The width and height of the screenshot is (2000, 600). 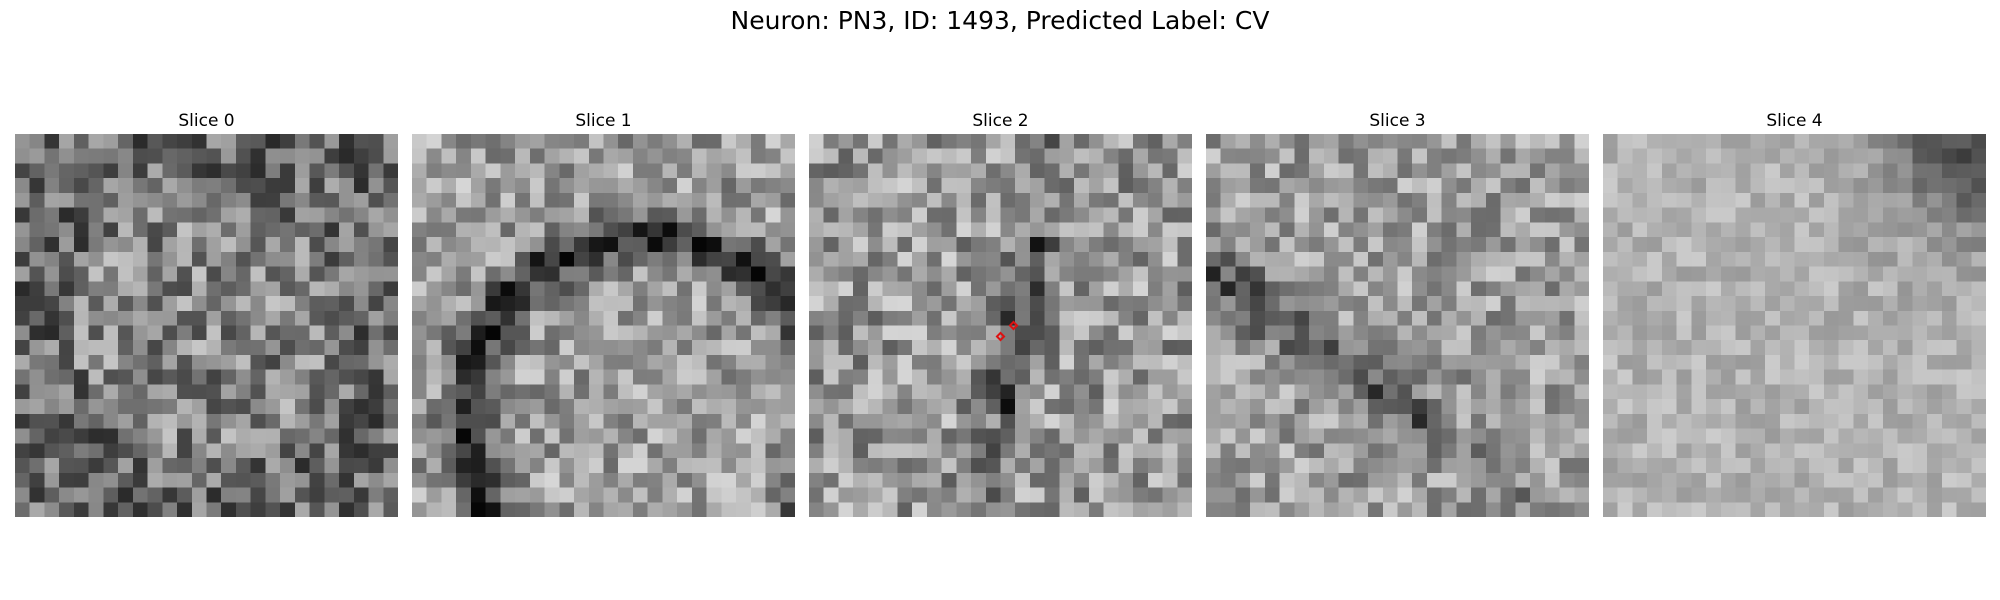 I want to click on slice-title-1: Slice 1, so click(x=603, y=121).